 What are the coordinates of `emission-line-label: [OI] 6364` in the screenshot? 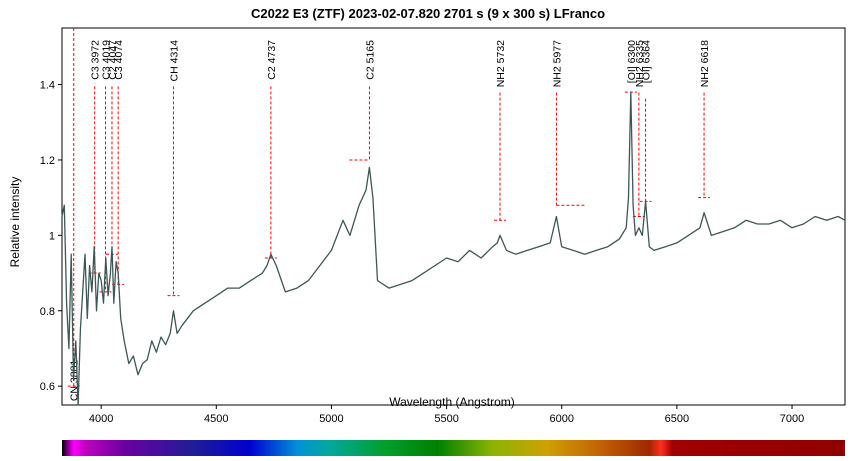 It's located at (647, 61).